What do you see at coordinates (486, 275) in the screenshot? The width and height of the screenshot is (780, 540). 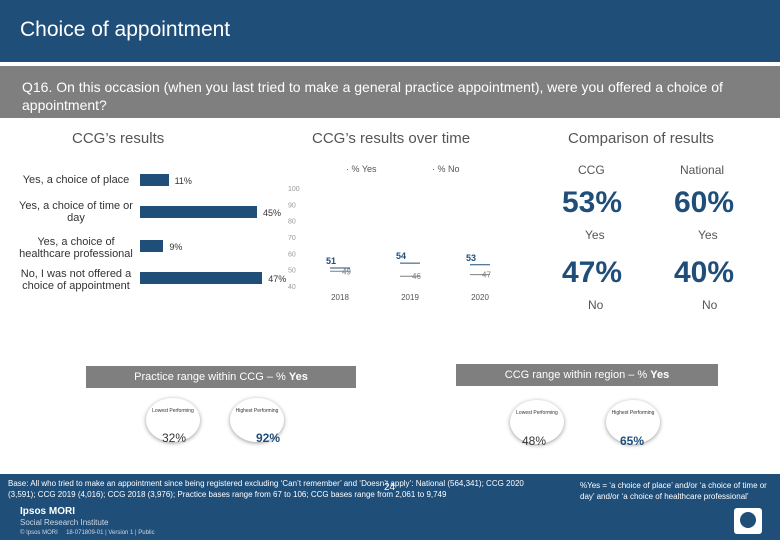 I see `no-data-label: 47` at bounding box center [486, 275].